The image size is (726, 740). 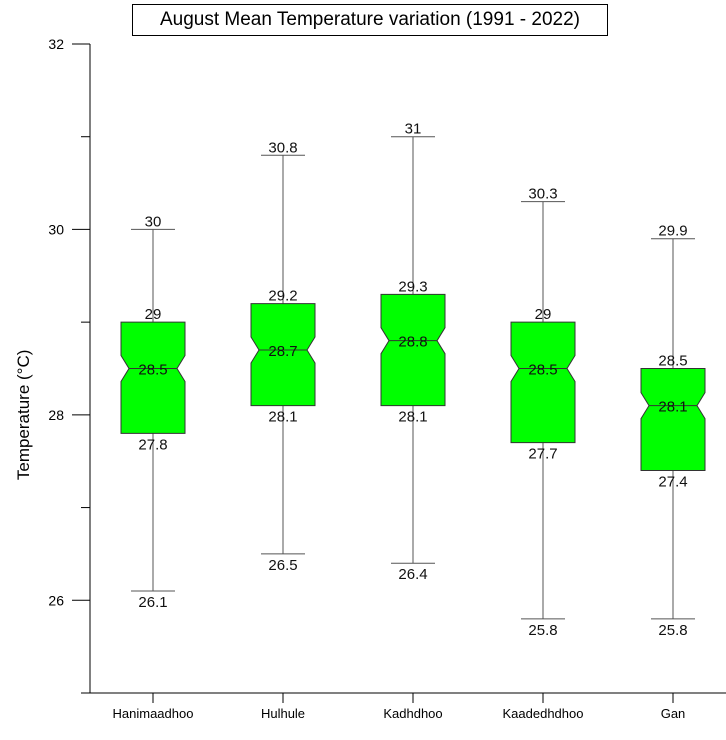 What do you see at coordinates (153, 221) in the screenshot?
I see `label-max: 30` at bounding box center [153, 221].